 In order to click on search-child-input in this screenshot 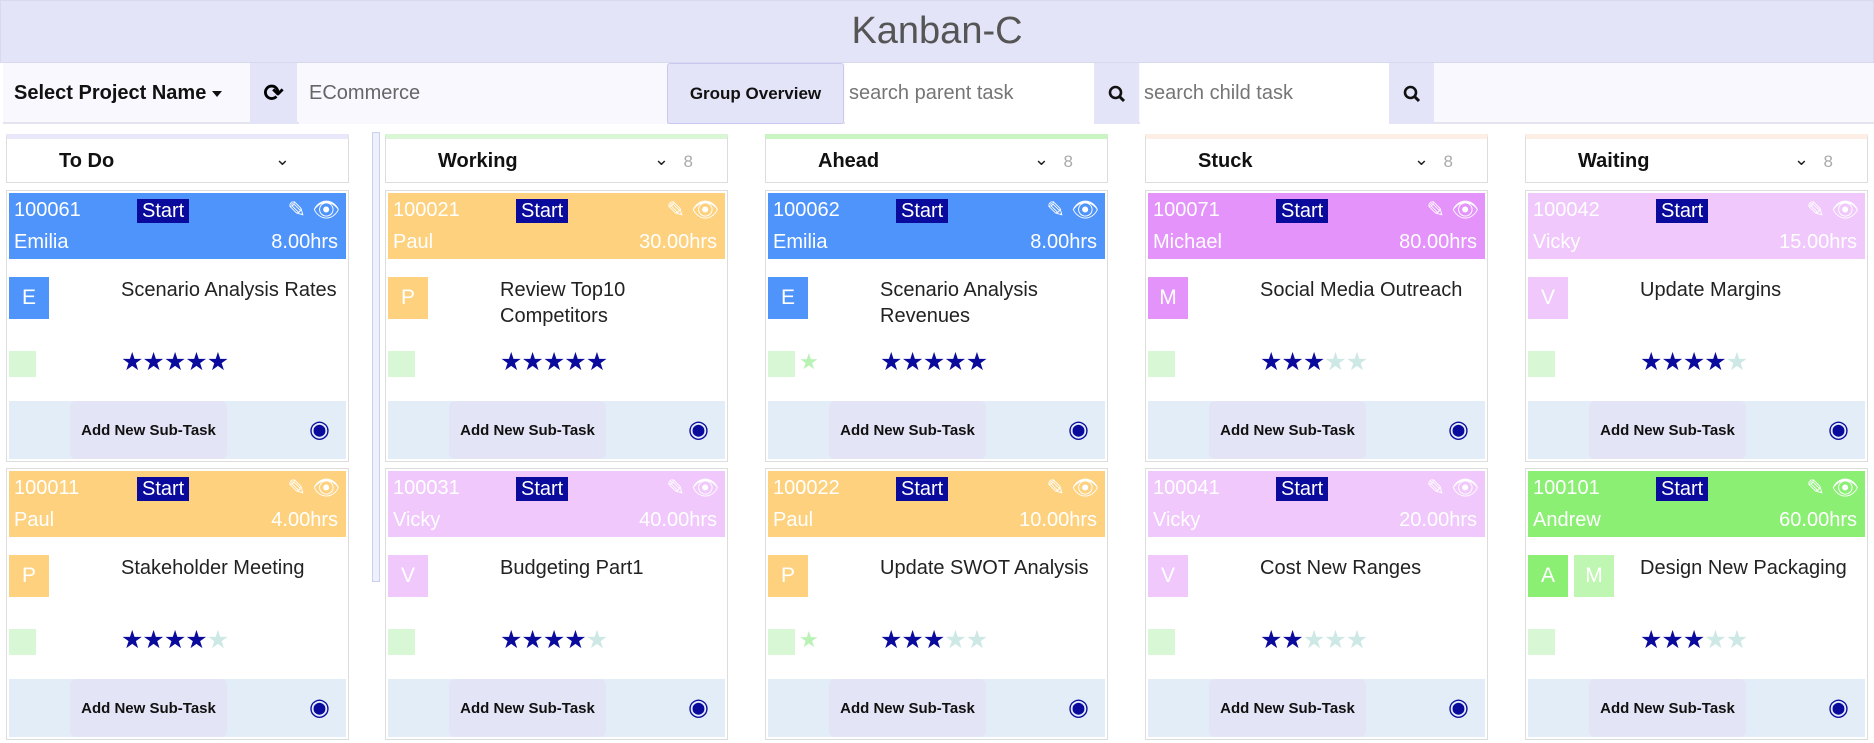, I will do `click(1264, 93)`.